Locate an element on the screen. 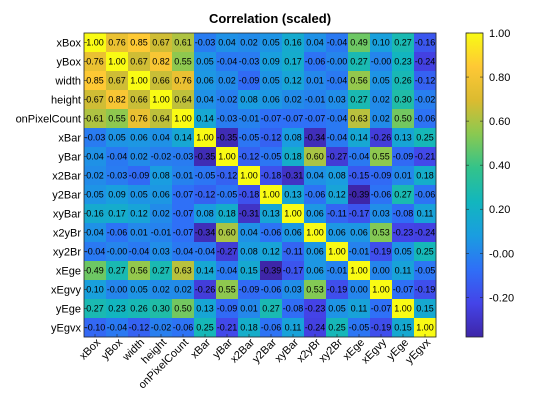 The width and height of the screenshot is (560, 420). cell-value-label: 0.10 is located at coordinates (381, 43).